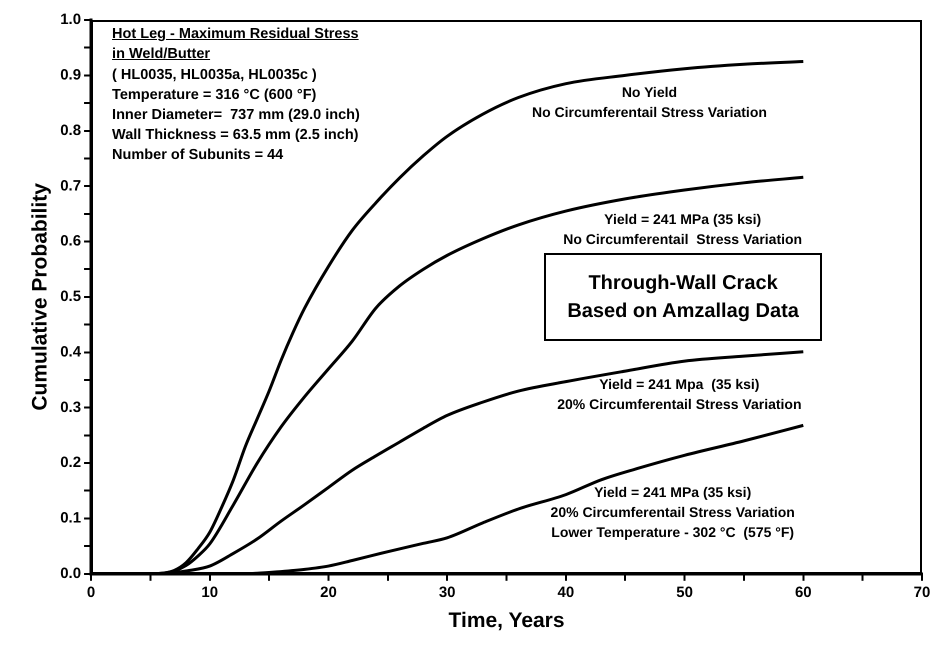 The height and width of the screenshot is (651, 942). I want to click on y-axis-title: Cumulative Probability, so click(40, 296).